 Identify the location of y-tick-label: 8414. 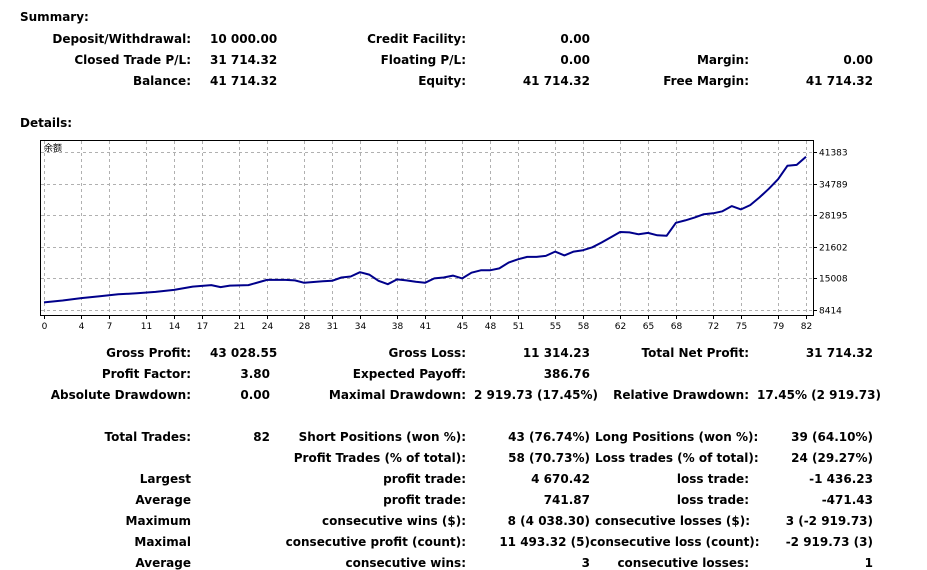
(830, 312).